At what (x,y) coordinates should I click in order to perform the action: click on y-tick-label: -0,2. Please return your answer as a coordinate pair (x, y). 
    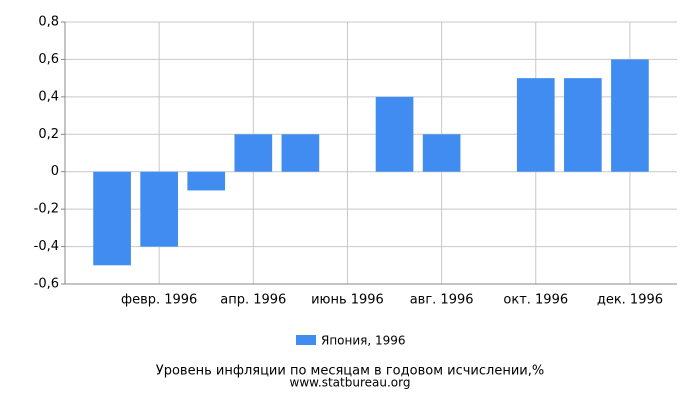
    Looking at the image, I should click on (46, 209).